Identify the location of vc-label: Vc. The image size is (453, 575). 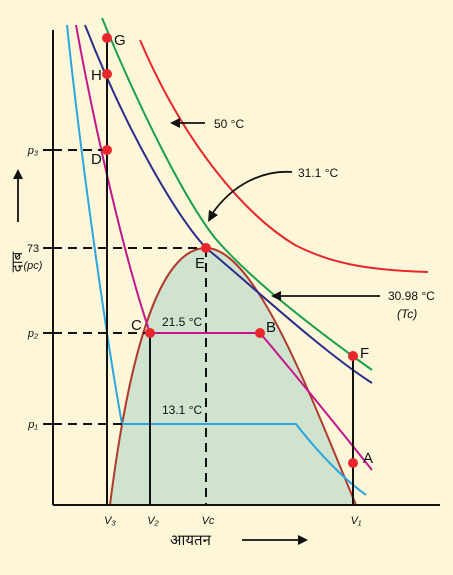
(208, 521).